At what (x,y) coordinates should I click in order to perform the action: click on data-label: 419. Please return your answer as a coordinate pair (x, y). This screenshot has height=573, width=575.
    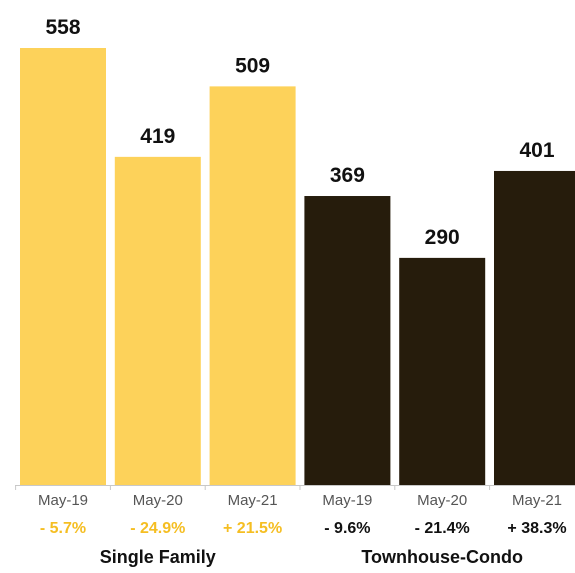
    Looking at the image, I should click on (157, 136).